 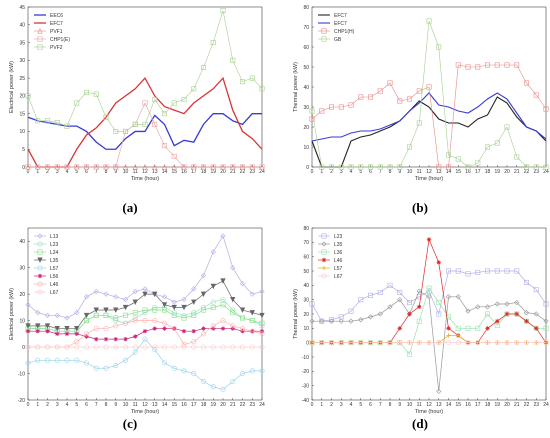 I want to click on legend: EFC7 EFC7 CHP1(H) GB, so click(x=336, y=28).